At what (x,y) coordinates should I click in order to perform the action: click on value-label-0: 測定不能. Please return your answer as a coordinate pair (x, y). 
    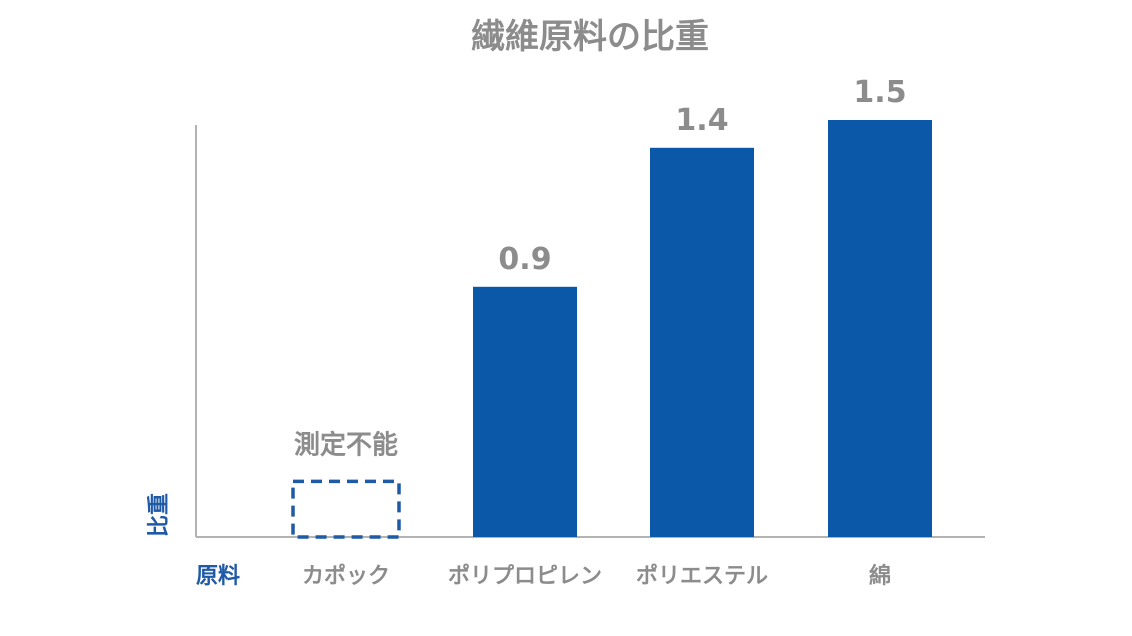
    Looking at the image, I should click on (346, 444).